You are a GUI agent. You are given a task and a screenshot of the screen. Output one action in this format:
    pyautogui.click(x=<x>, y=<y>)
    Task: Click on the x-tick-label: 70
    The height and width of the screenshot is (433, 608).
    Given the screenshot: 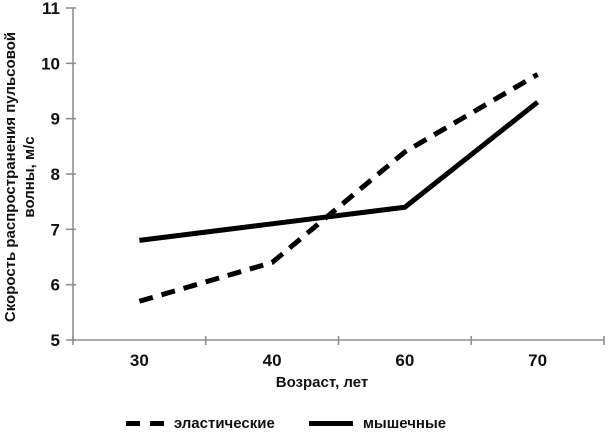 What is the action you would take?
    pyautogui.click(x=537, y=360)
    